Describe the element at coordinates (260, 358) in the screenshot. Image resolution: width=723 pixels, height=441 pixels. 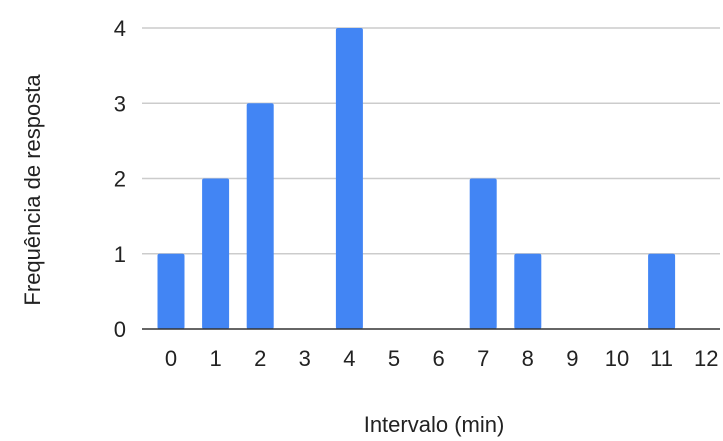
I see `x-tick-label: 2` at that location.